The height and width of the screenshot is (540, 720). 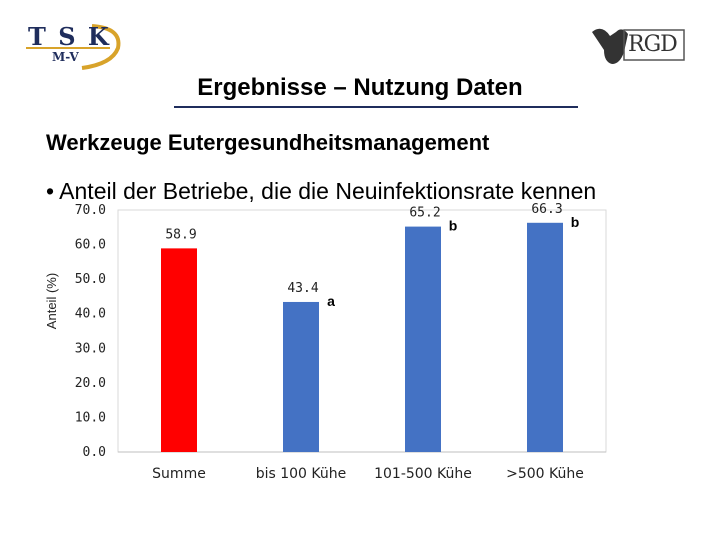 I want to click on section-subtitle: Werkzeuge Eutergesundheitsmanagement, so click(x=268, y=142).